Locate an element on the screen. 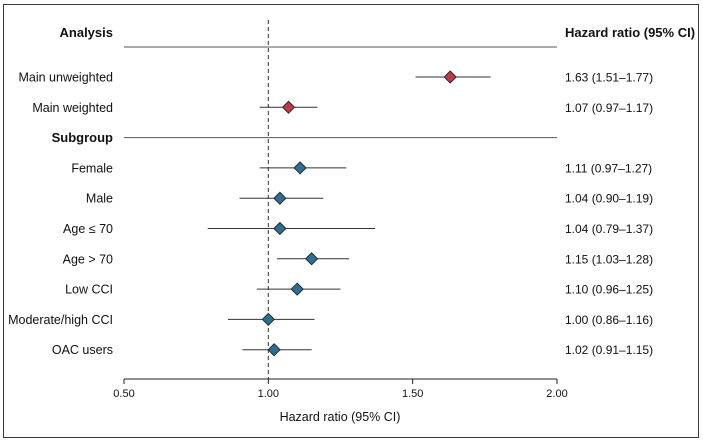  hr-value: 1.10 (0.96–1.25) is located at coordinates (609, 290).